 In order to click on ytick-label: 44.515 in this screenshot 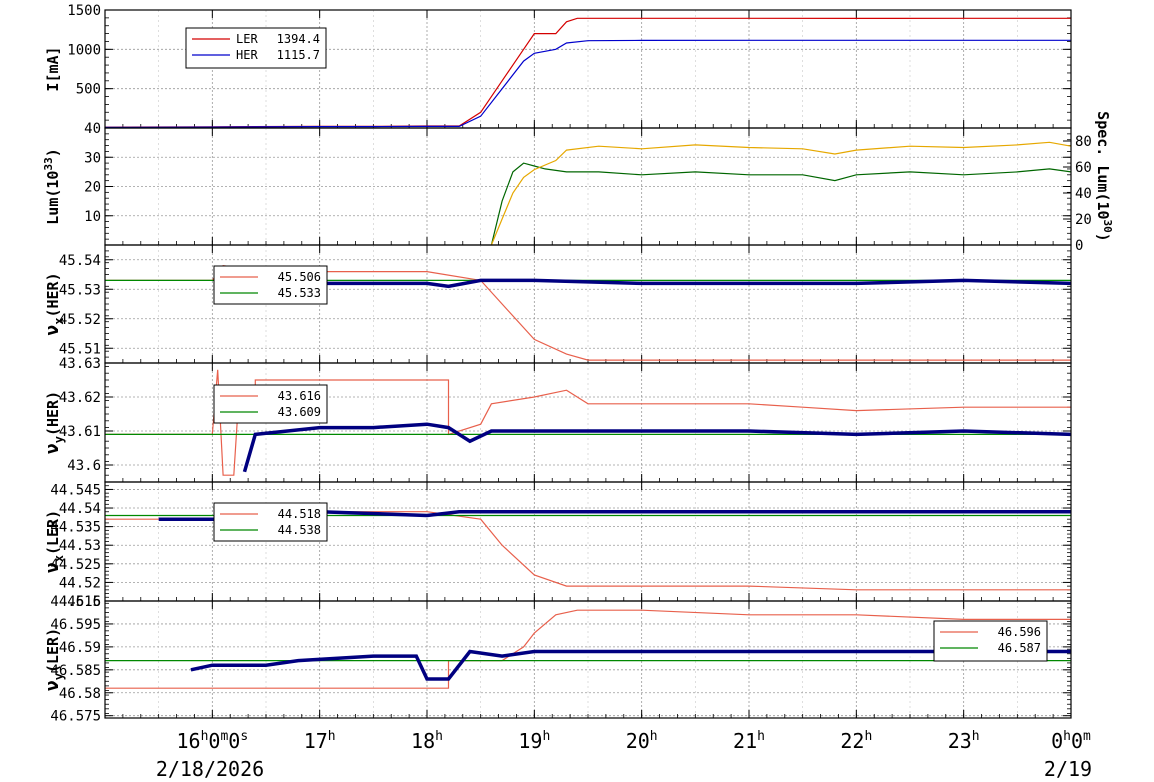, I will do `click(75, 602)`.